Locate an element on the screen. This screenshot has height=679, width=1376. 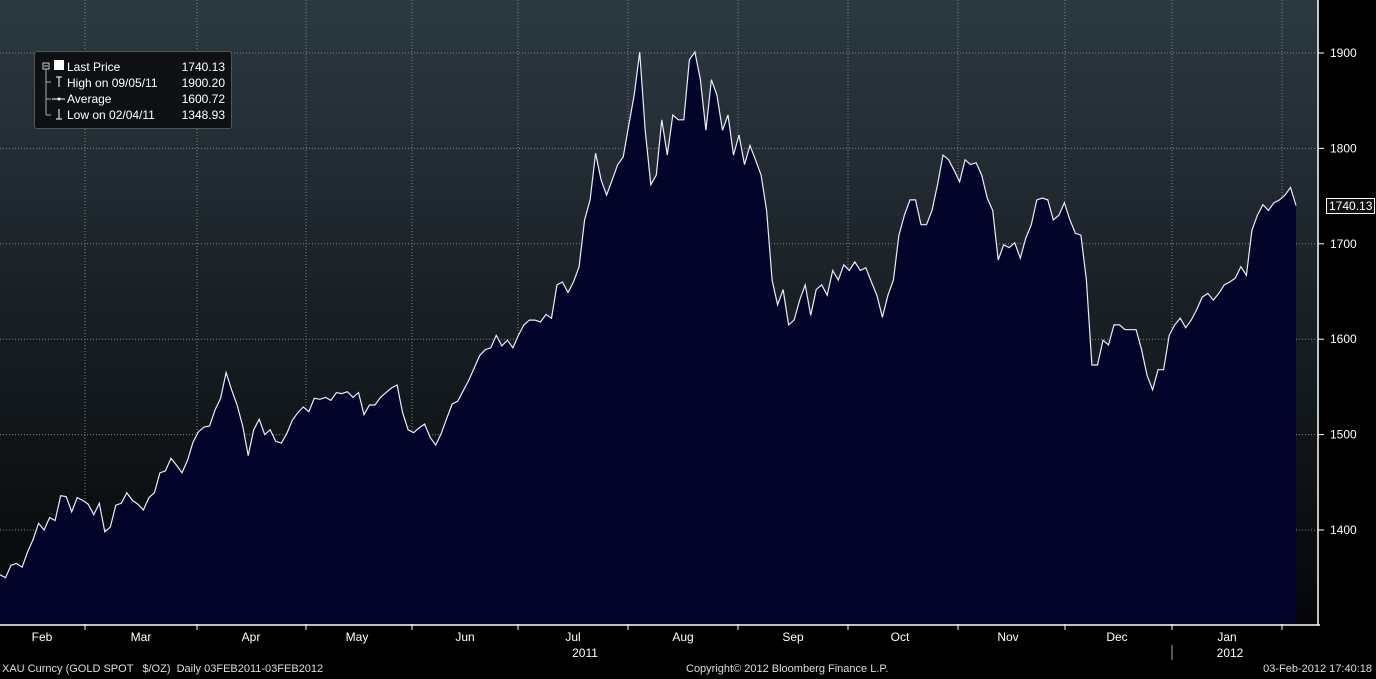
x-tick-label: Jan is located at coordinates (1226, 637).